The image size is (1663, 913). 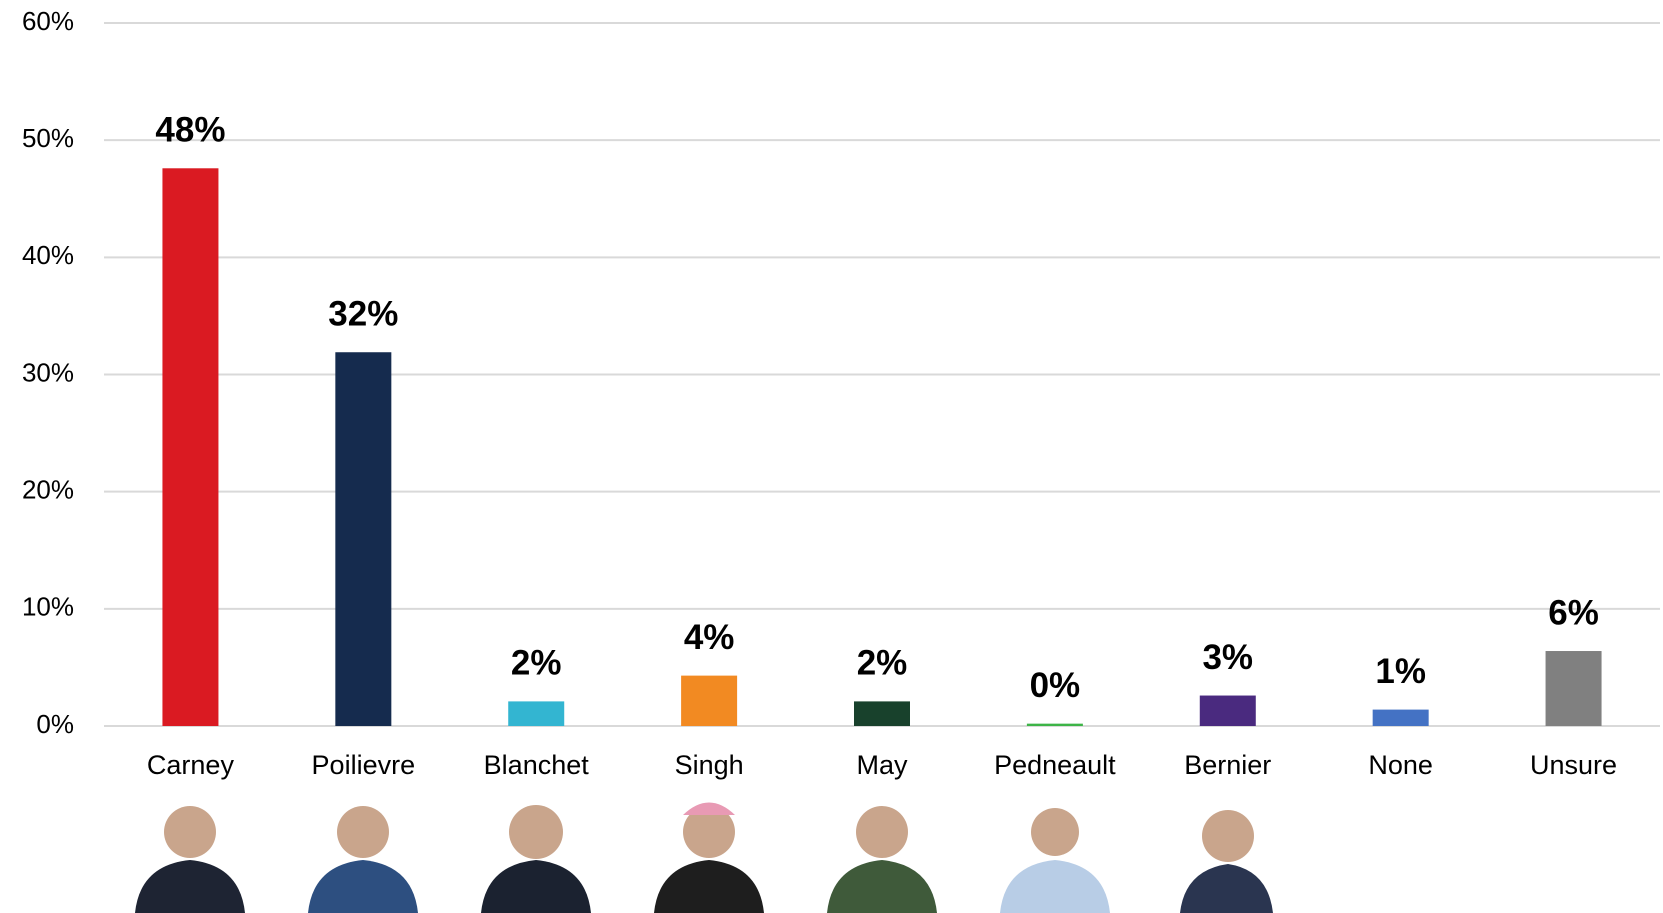 I want to click on x-tick-label: Pedneault, so click(x=1055, y=765).